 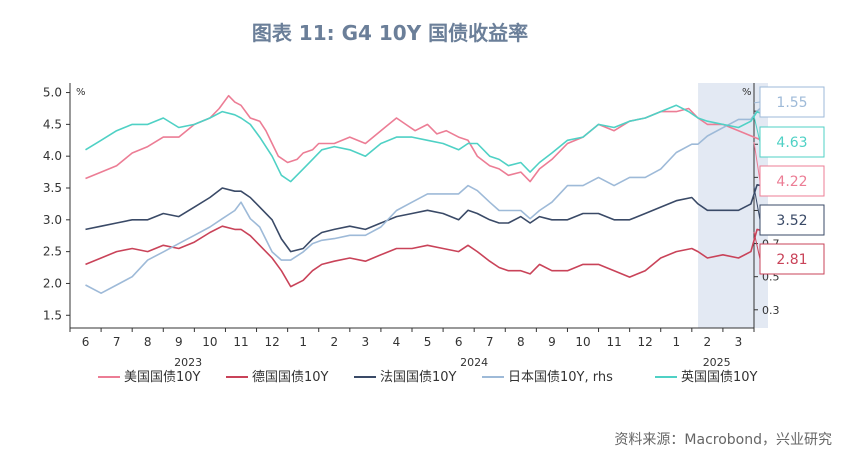 I want to click on legend-label: 日本国债10Y, rhs, so click(x=560, y=377).